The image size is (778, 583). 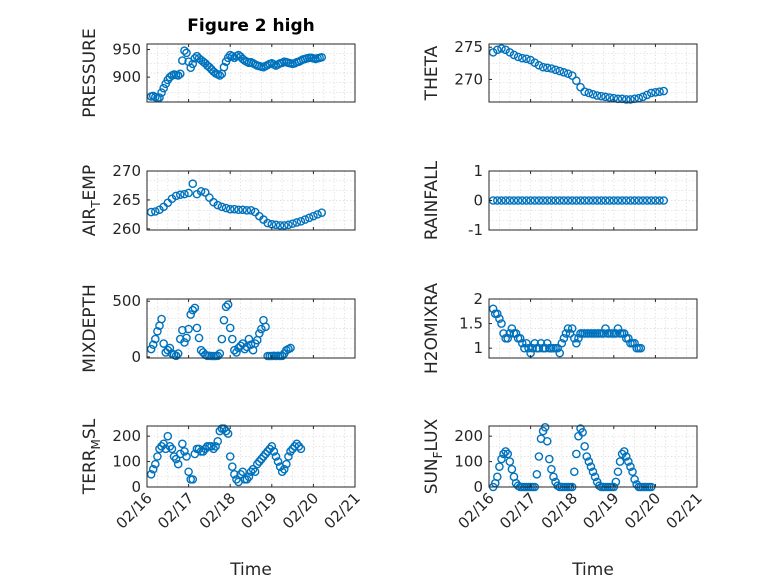 I want to click on subplot-4: -1 0 1 RAINFALL, so click(x=560, y=200).